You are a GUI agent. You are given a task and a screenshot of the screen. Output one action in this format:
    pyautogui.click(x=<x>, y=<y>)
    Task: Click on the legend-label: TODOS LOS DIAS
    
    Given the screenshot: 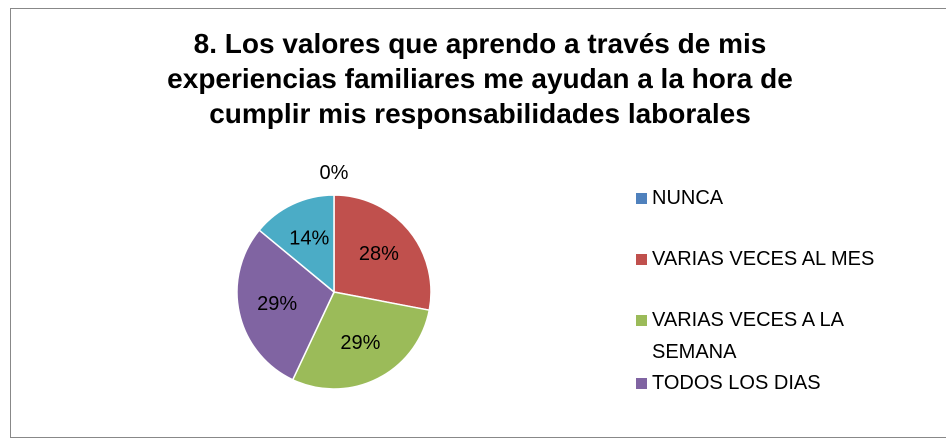 What is the action you would take?
    pyautogui.click(x=736, y=383)
    